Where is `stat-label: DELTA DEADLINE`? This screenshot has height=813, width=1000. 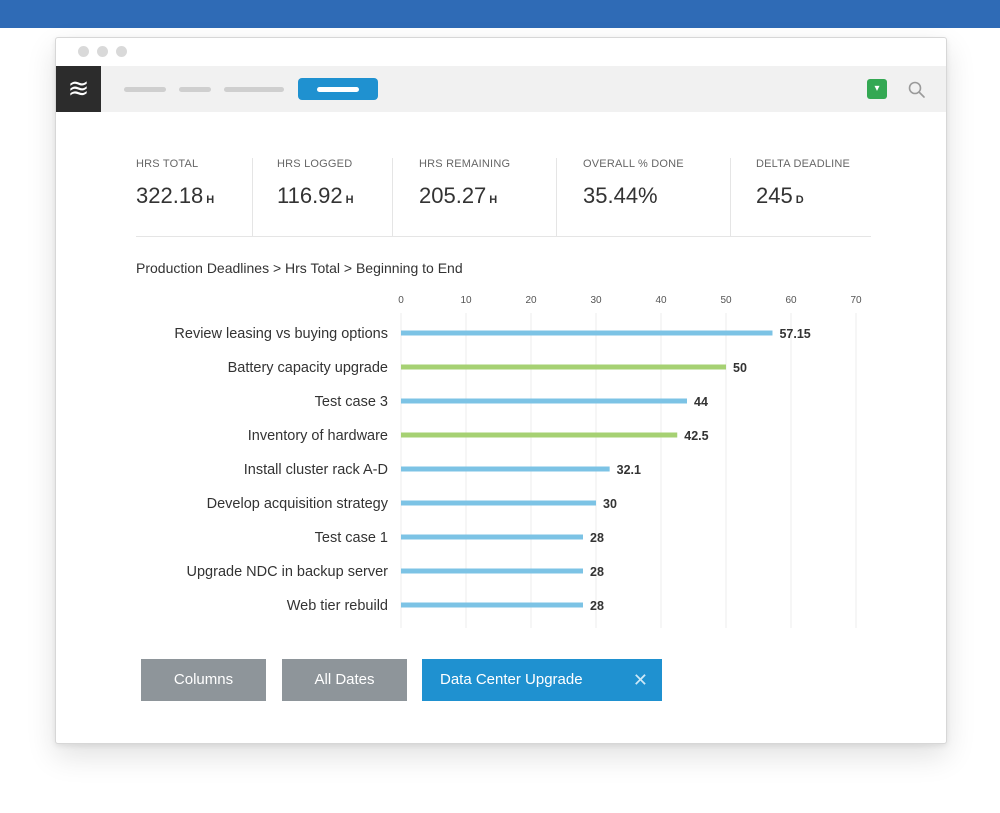 stat-label: DELTA DEADLINE is located at coordinates (803, 164).